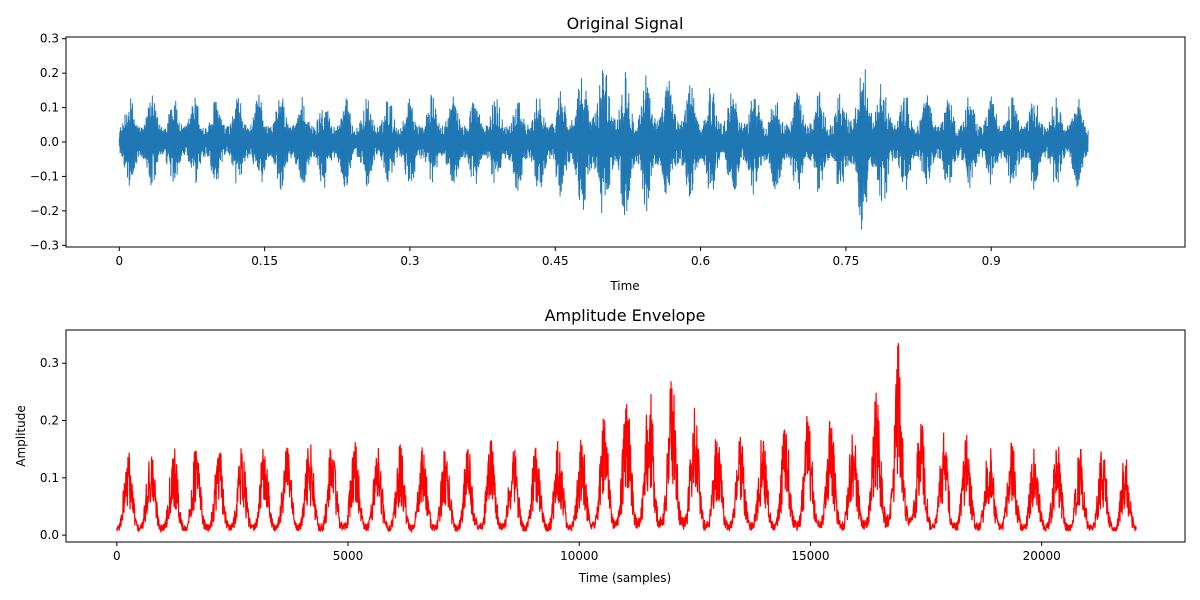 Image resolution: width=1200 pixels, height=600 pixels. I want to click on original-signal-y-tick-label: 0.0, so click(49, 142).